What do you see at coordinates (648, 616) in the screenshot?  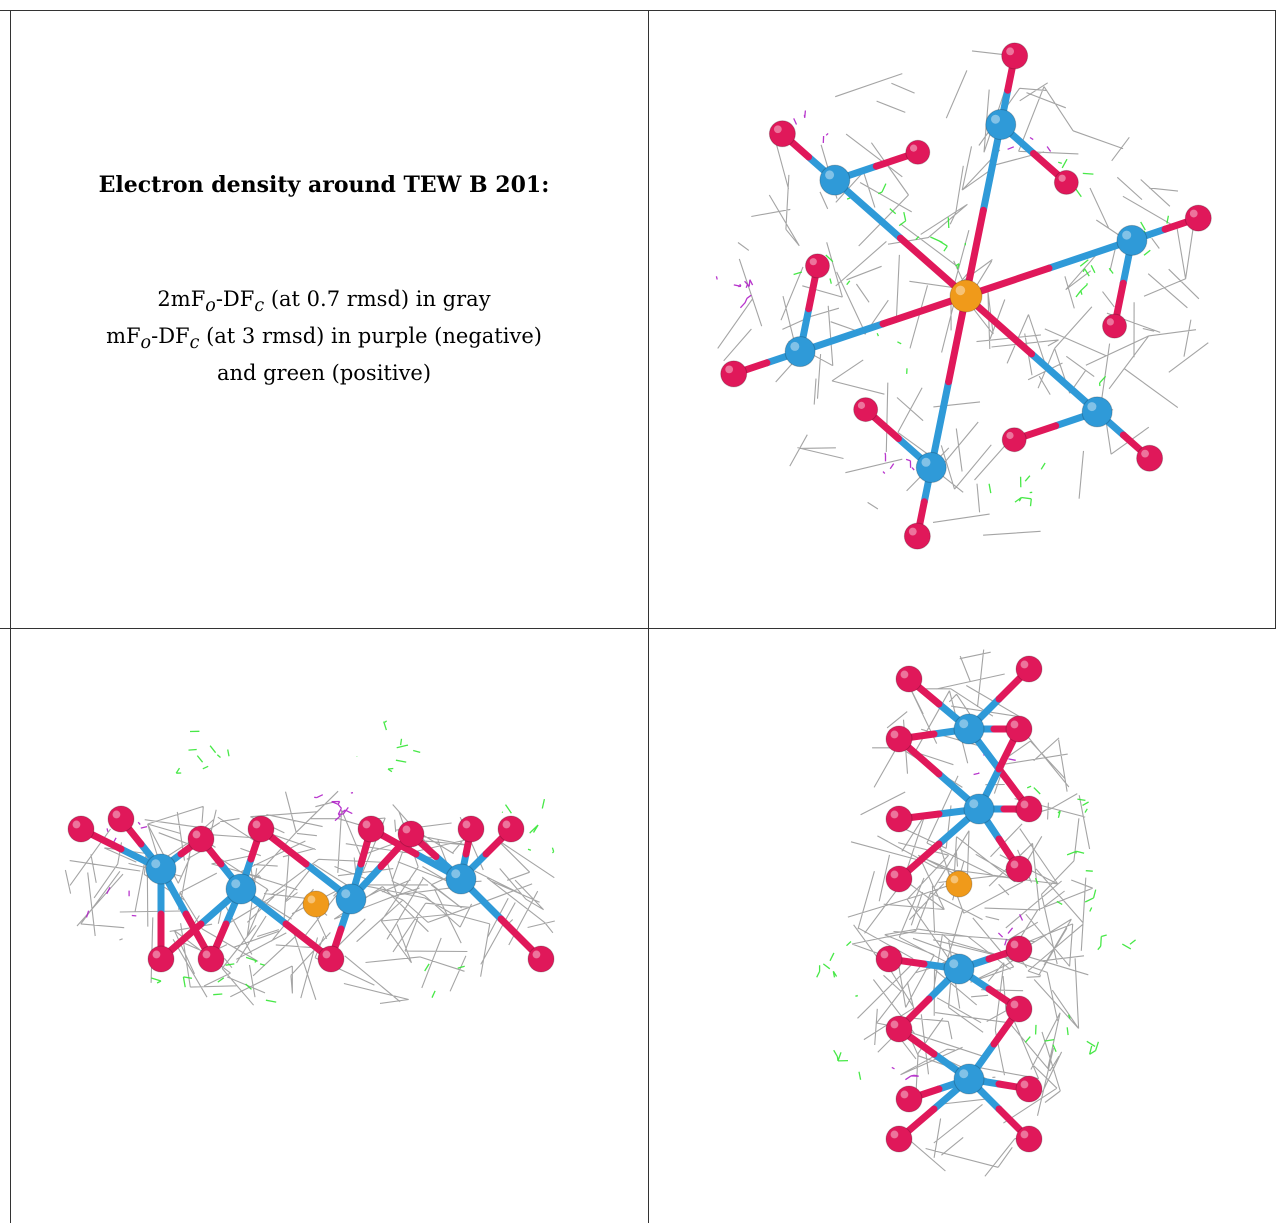 I see `center-border` at bounding box center [648, 616].